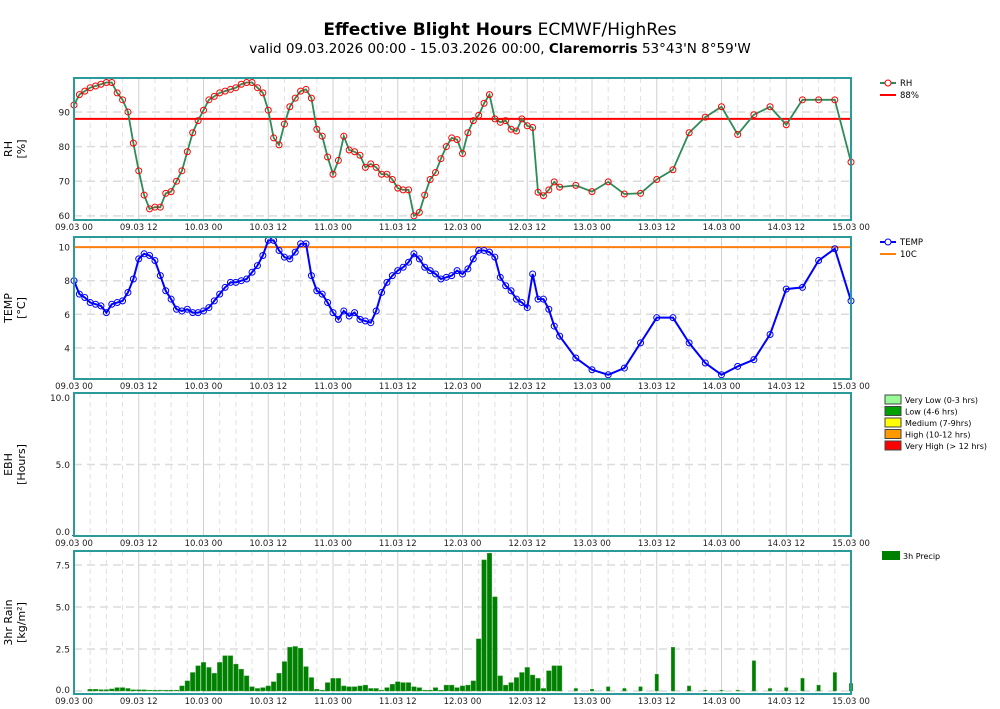 The width and height of the screenshot is (1000, 709). What do you see at coordinates (21, 464) in the screenshot?
I see `y-axis-label-unit: [Hours]` at bounding box center [21, 464].